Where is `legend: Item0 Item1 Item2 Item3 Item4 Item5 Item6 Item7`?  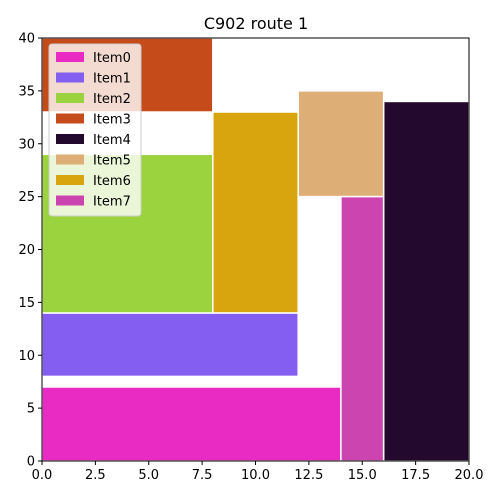 legend: Item0 Item1 Item2 Item3 Item4 Item5 Item6 Item7 is located at coordinates (95, 130).